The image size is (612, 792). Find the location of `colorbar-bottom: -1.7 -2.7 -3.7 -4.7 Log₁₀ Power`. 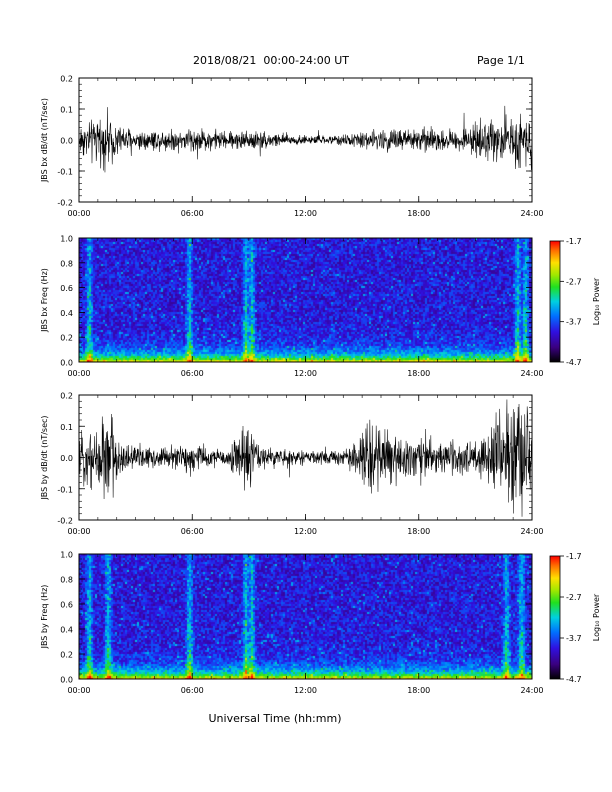

colorbar-bottom: -1.7 -2.7 -3.7 -4.7 Log₁₀ Power is located at coordinates (575, 618).